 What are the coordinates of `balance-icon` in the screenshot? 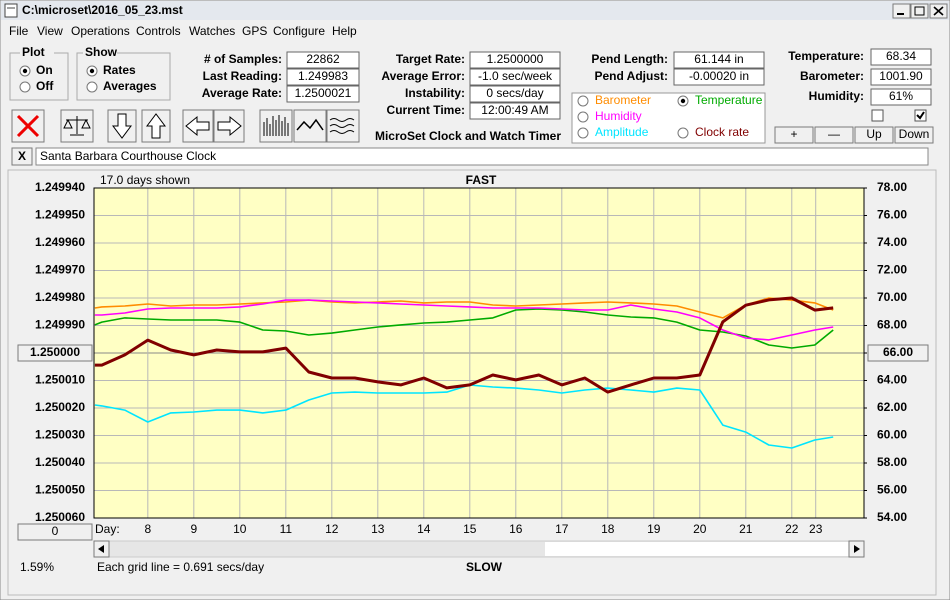 It's located at (77, 126).